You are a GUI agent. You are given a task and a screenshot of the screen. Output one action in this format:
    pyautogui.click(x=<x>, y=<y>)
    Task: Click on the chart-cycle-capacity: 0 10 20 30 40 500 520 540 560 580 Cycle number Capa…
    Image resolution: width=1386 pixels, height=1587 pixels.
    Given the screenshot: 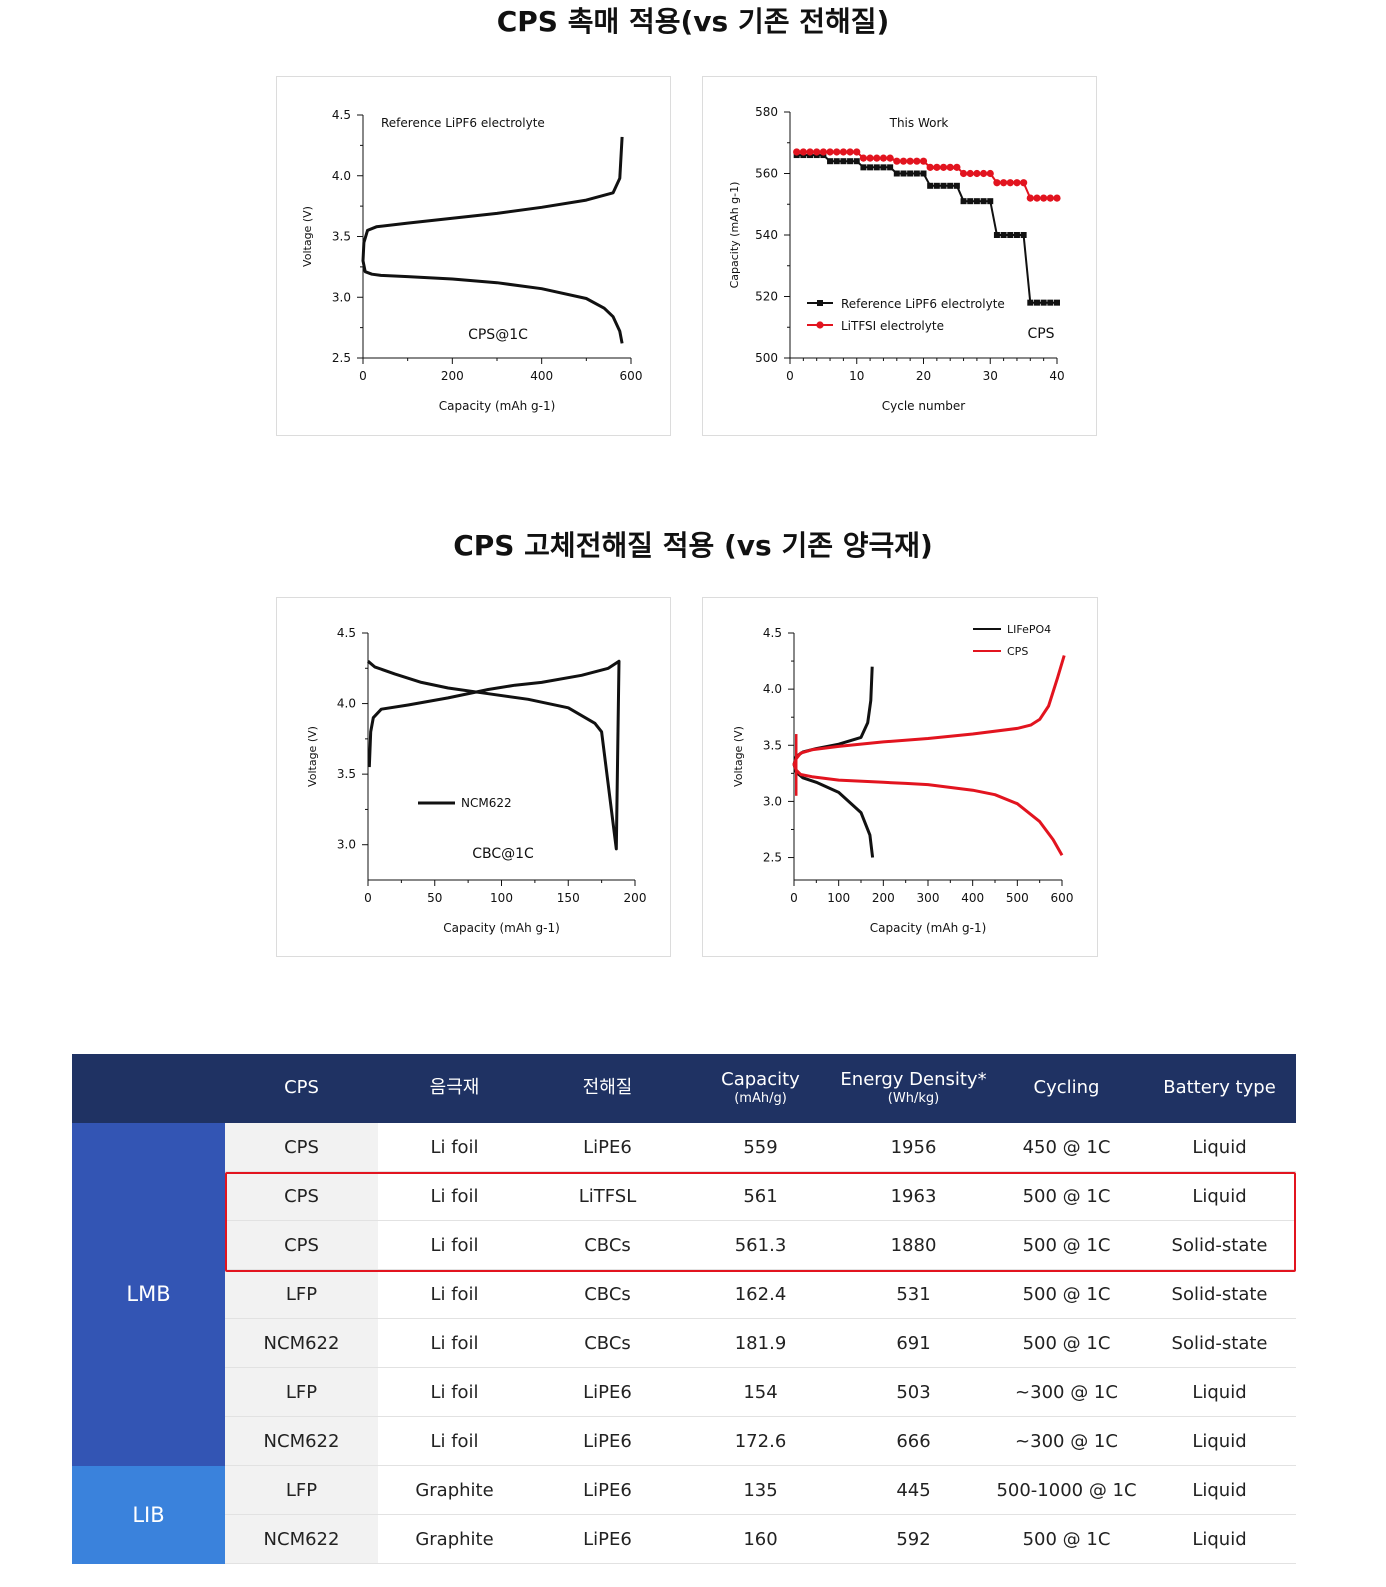 What is the action you would take?
    pyautogui.click(x=896, y=259)
    